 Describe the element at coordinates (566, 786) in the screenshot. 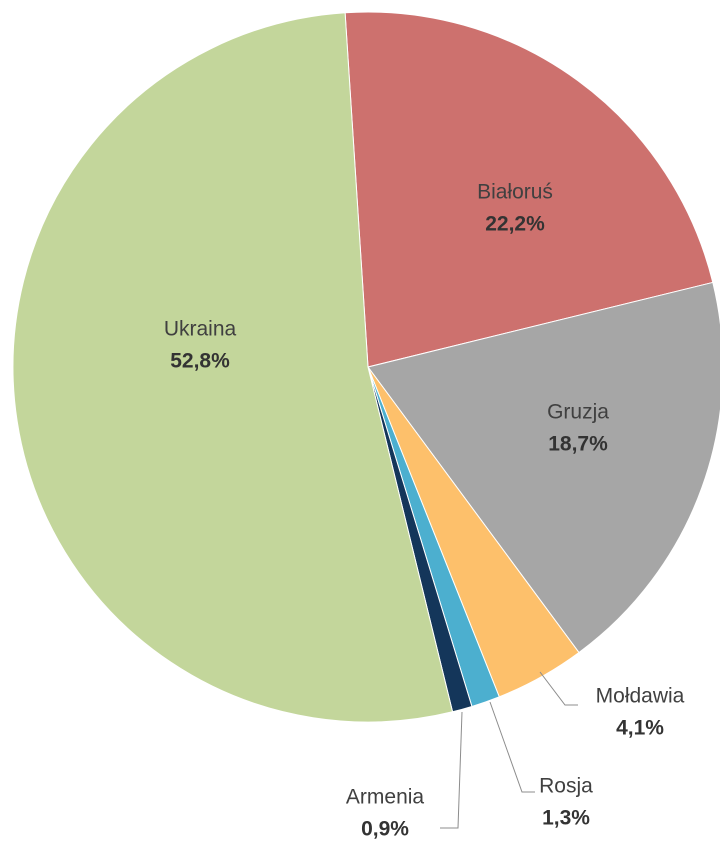

I see `slice-label: Rosja` at that location.